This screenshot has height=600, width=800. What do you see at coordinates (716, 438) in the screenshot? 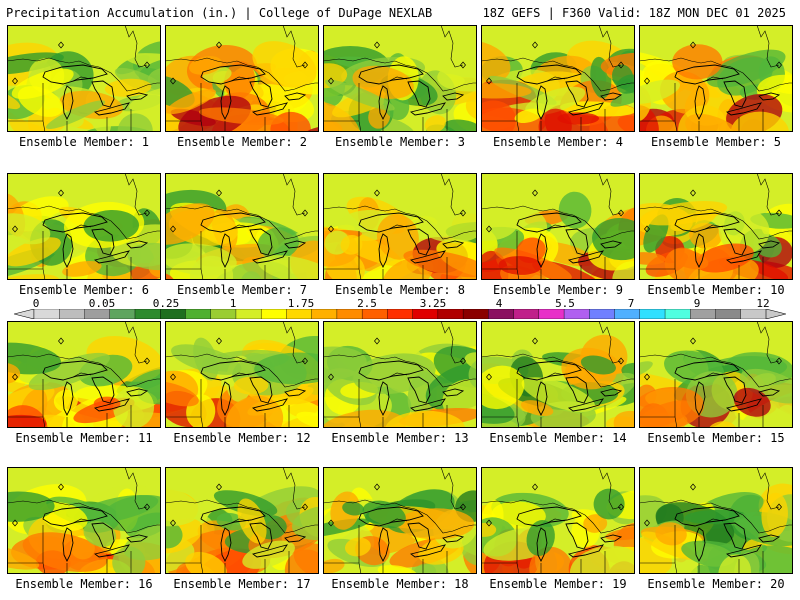
I see `member-label: Ensemble Member: 15` at bounding box center [716, 438].